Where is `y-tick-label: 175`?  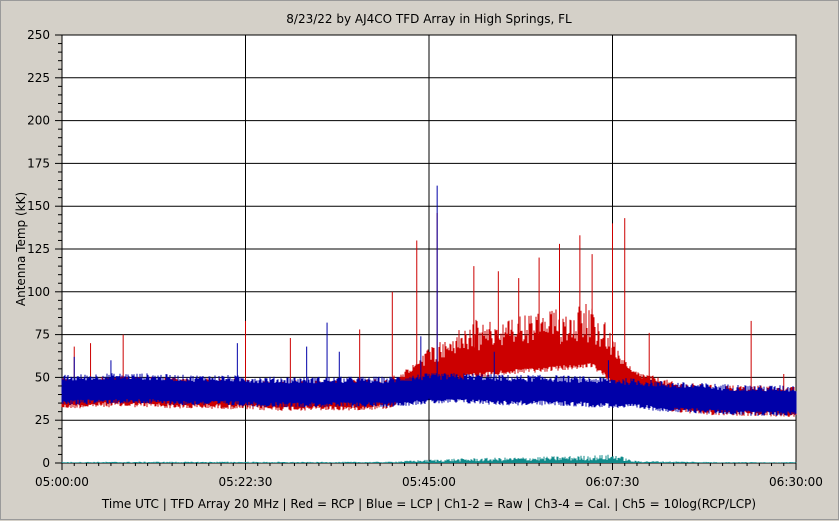 y-tick-label: 175 is located at coordinates (38, 163).